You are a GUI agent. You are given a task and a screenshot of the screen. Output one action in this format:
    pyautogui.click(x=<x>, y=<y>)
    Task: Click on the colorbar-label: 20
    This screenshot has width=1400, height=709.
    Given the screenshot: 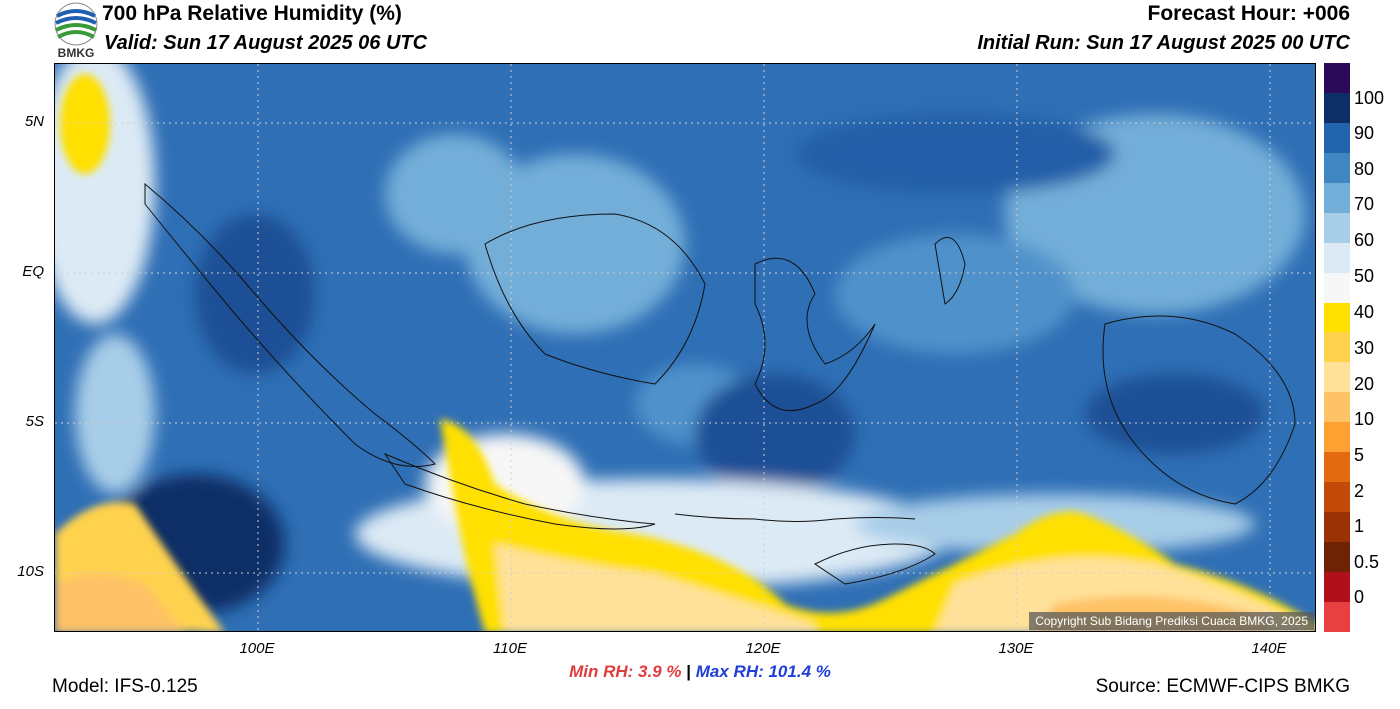 What is the action you would take?
    pyautogui.click(x=1364, y=384)
    